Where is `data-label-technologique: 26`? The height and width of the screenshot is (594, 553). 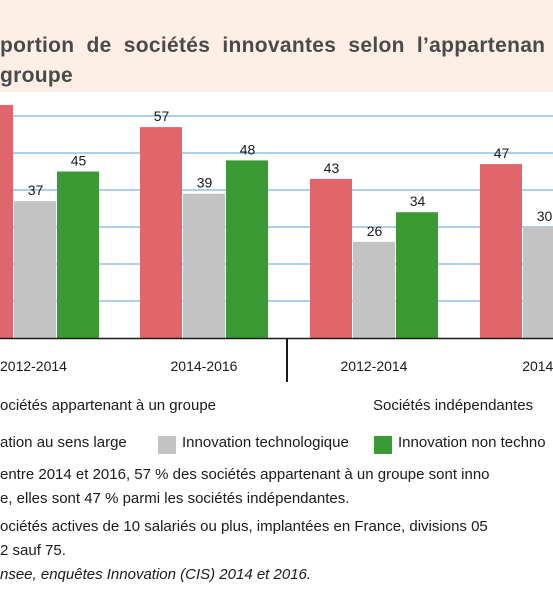 data-label-technologique: 26 is located at coordinates (375, 231).